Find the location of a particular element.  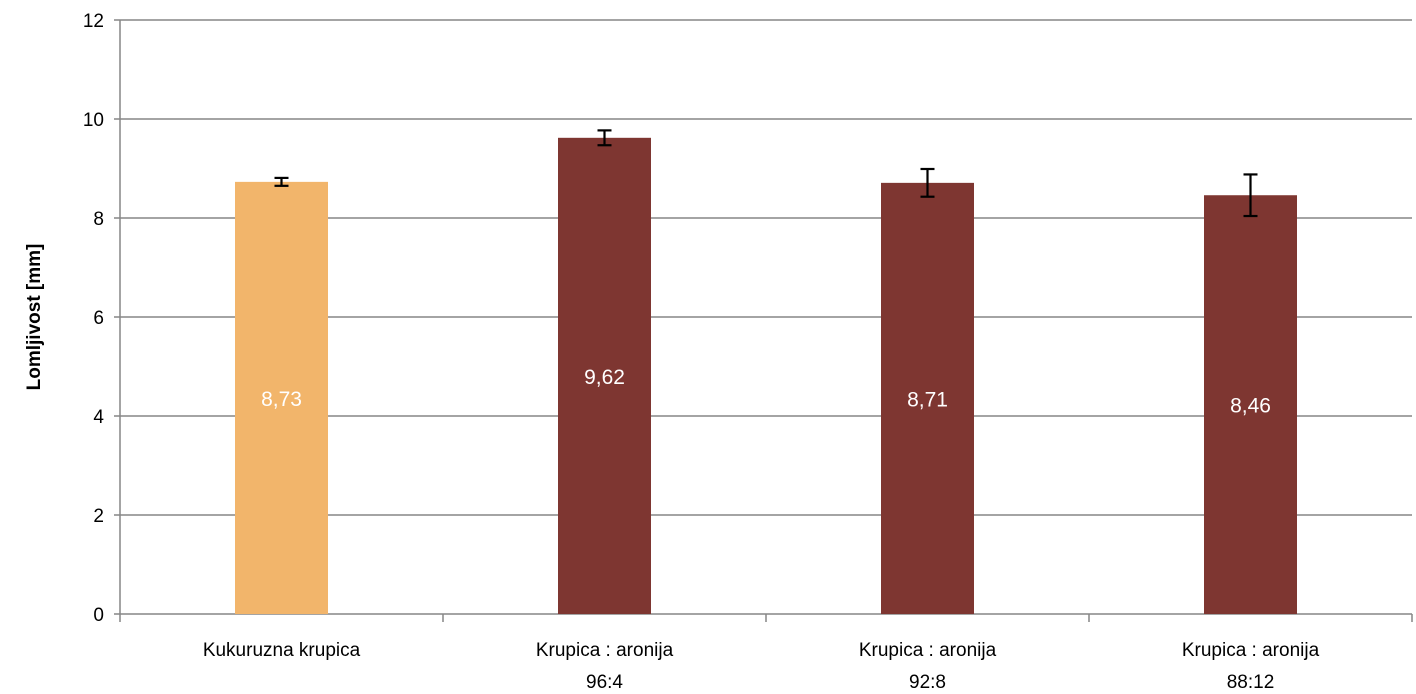

x-category-label: 88:12 is located at coordinates (1251, 682).